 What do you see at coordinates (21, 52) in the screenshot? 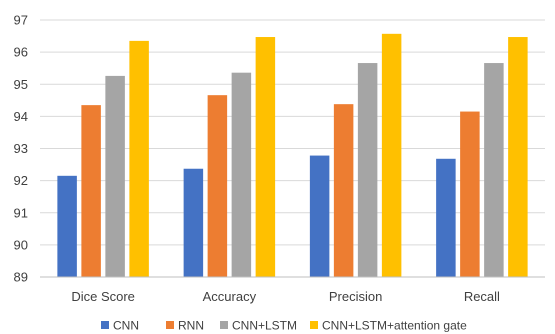
I see `y-tick-label: 96` at bounding box center [21, 52].